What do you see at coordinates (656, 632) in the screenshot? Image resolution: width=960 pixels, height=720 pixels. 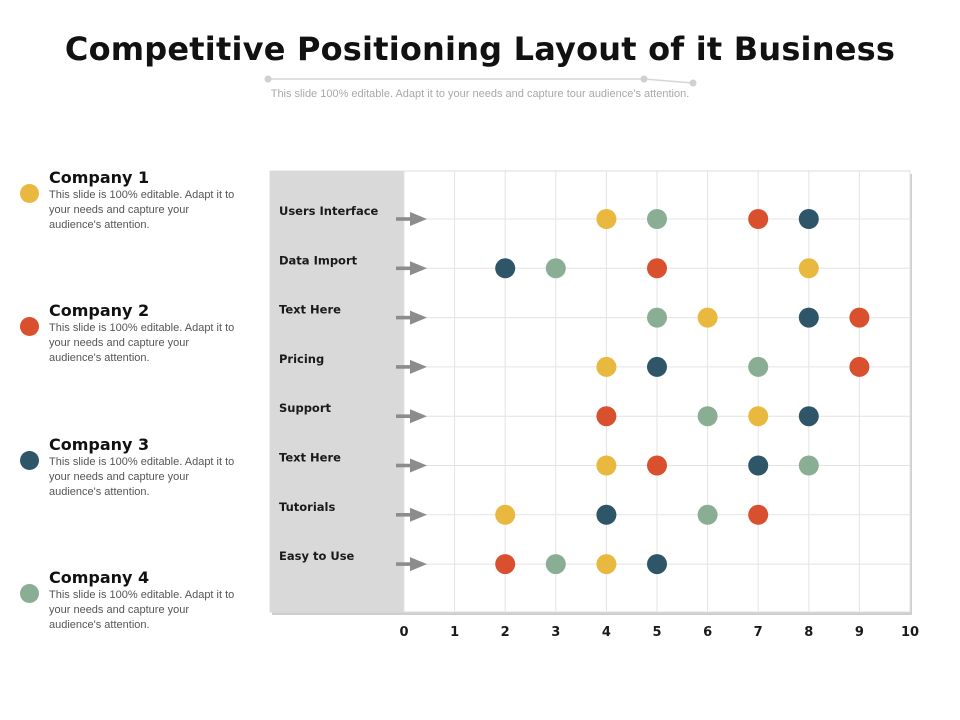 I see `x-tick-label: 5` at bounding box center [656, 632].